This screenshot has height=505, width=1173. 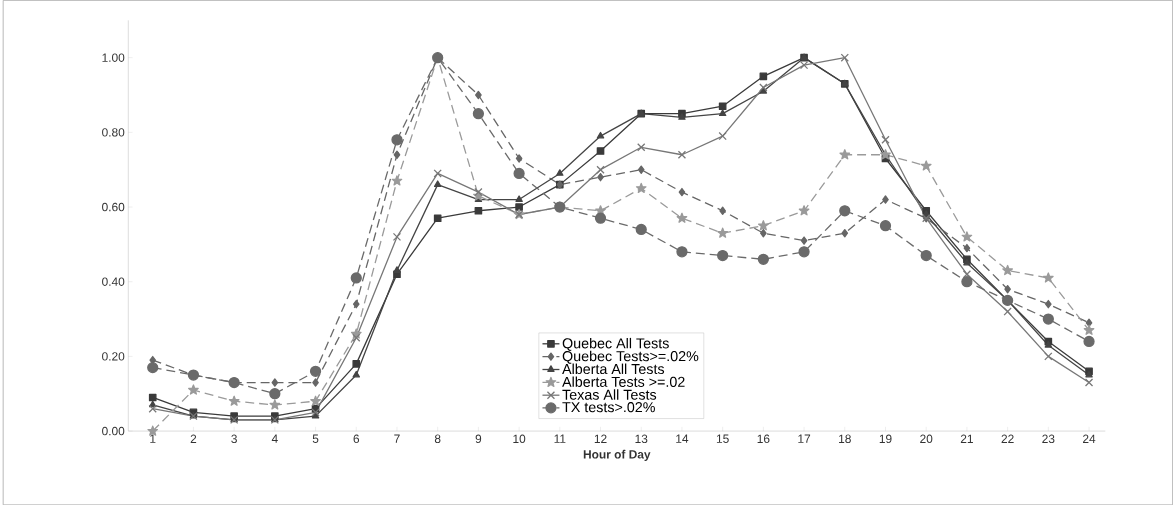 I want to click on x-tick-label: 6, so click(x=356, y=438).